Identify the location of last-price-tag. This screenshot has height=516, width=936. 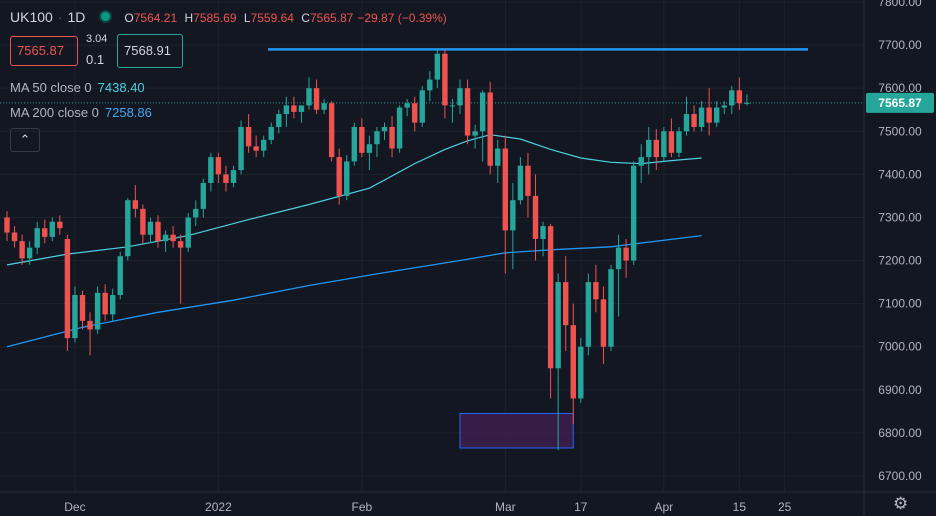
(900, 102).